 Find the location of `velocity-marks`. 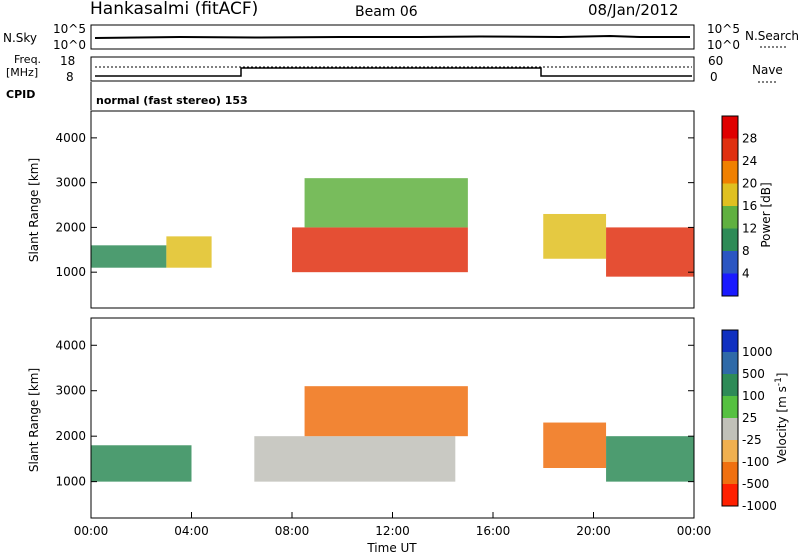

velocity-marks is located at coordinates (392, 434).